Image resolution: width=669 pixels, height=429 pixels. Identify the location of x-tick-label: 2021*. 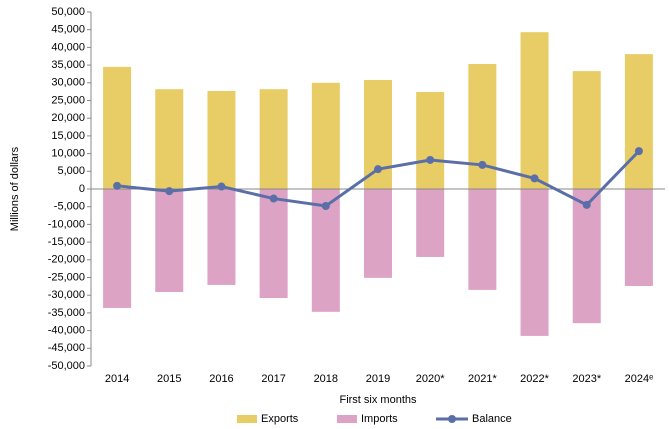
(482, 379).